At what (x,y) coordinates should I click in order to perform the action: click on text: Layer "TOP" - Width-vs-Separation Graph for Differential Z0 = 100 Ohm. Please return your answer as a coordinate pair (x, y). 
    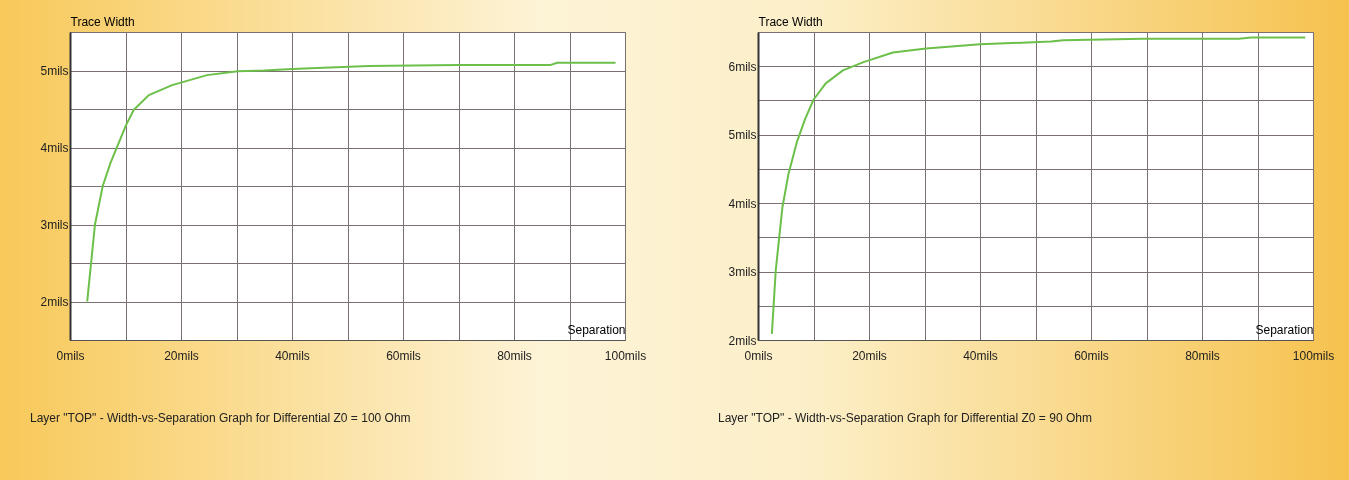
    Looking at the image, I should click on (220, 418).